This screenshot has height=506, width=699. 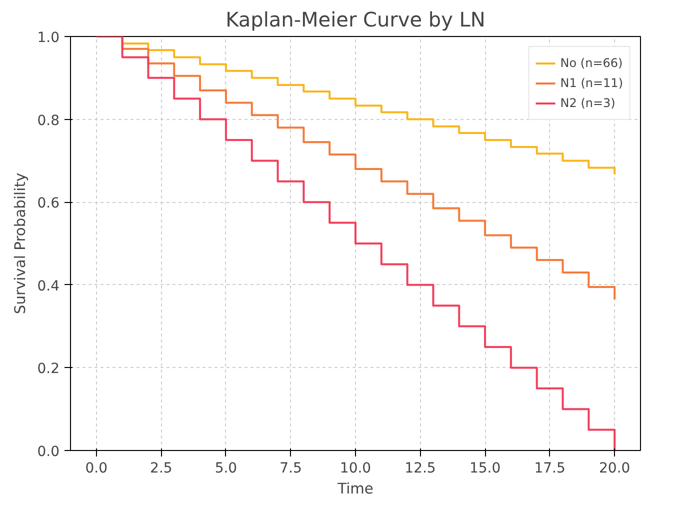 What do you see at coordinates (48, 452) in the screenshot?
I see `y-tick-label: 0.0` at bounding box center [48, 452].